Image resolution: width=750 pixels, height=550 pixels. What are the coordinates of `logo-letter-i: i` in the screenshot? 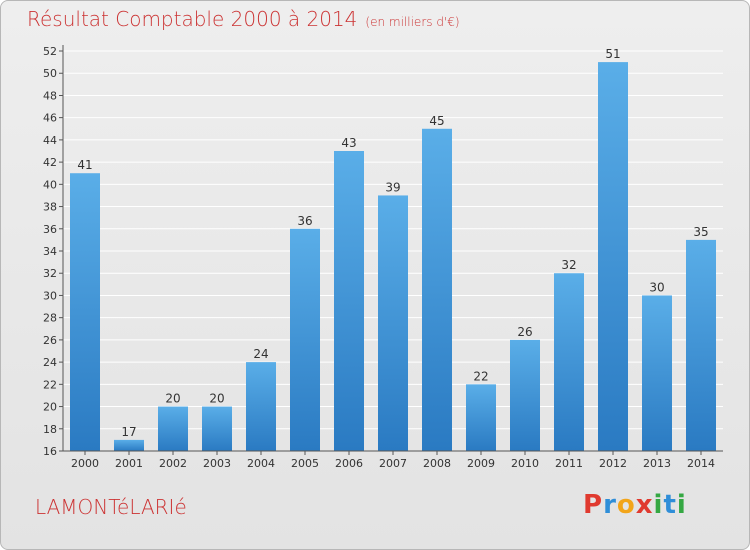 It's located at (658, 505).